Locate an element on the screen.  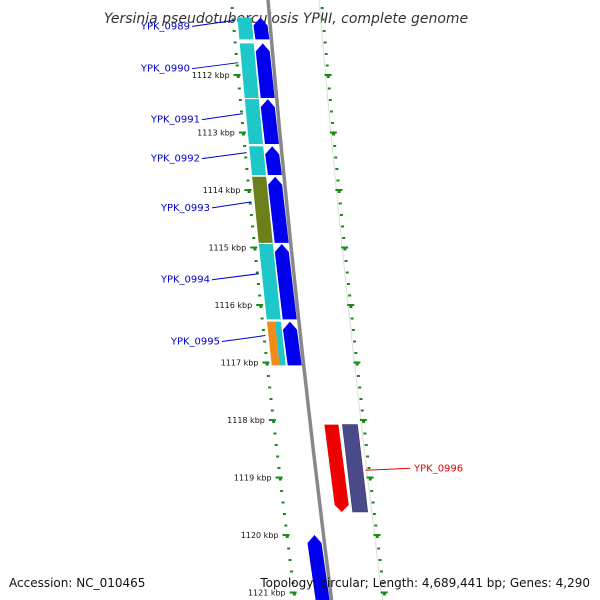
scale-tick-label: 1112 kbp is located at coordinates (211, 75).